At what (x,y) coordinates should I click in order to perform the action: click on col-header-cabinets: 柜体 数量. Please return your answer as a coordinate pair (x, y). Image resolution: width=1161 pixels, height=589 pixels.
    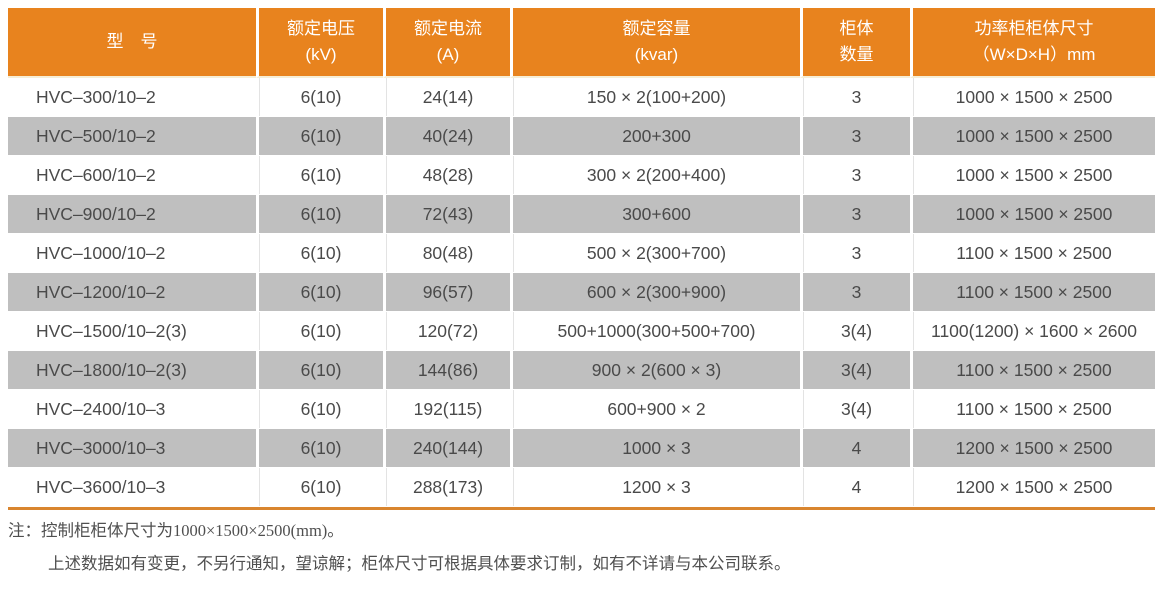
    Looking at the image, I should click on (855, 43).